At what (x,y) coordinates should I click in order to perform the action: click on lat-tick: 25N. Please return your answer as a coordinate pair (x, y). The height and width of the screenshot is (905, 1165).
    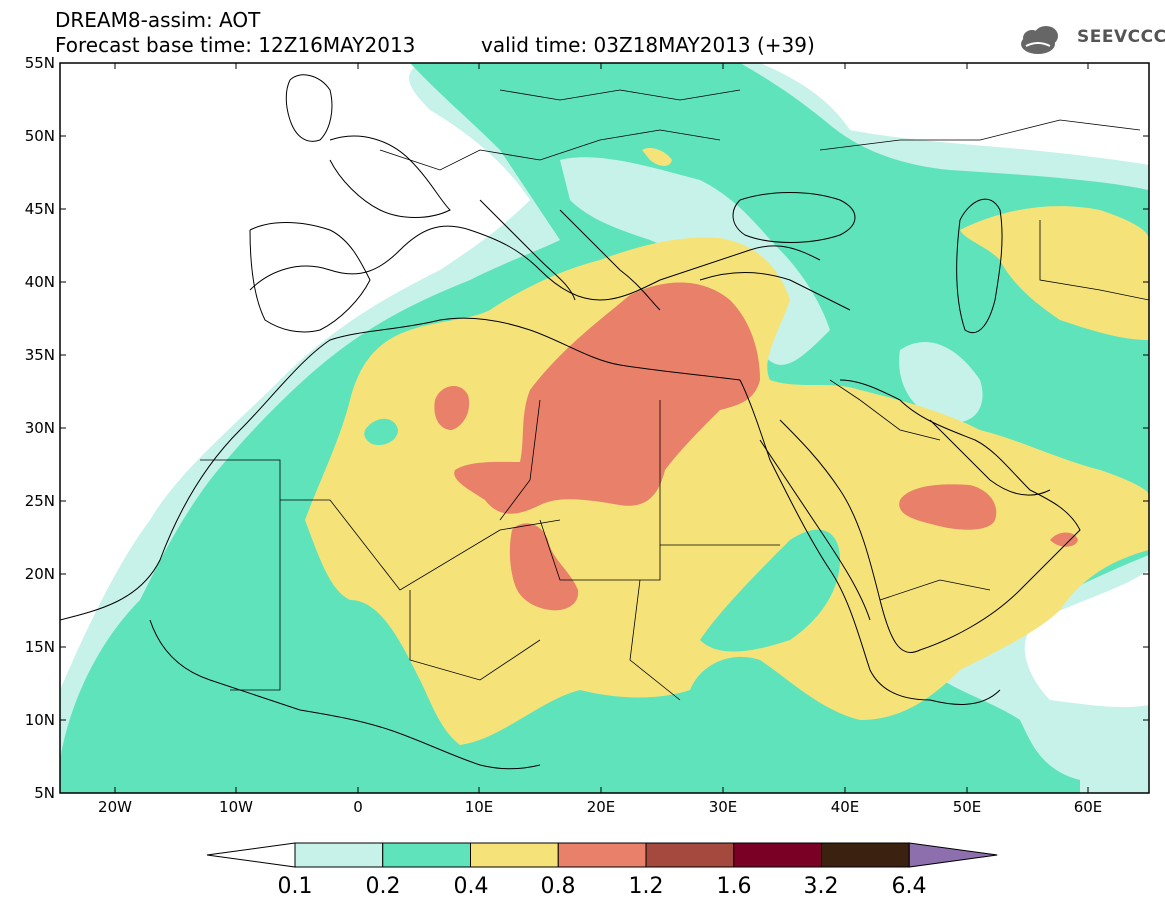
    Looking at the image, I should click on (587, 501).